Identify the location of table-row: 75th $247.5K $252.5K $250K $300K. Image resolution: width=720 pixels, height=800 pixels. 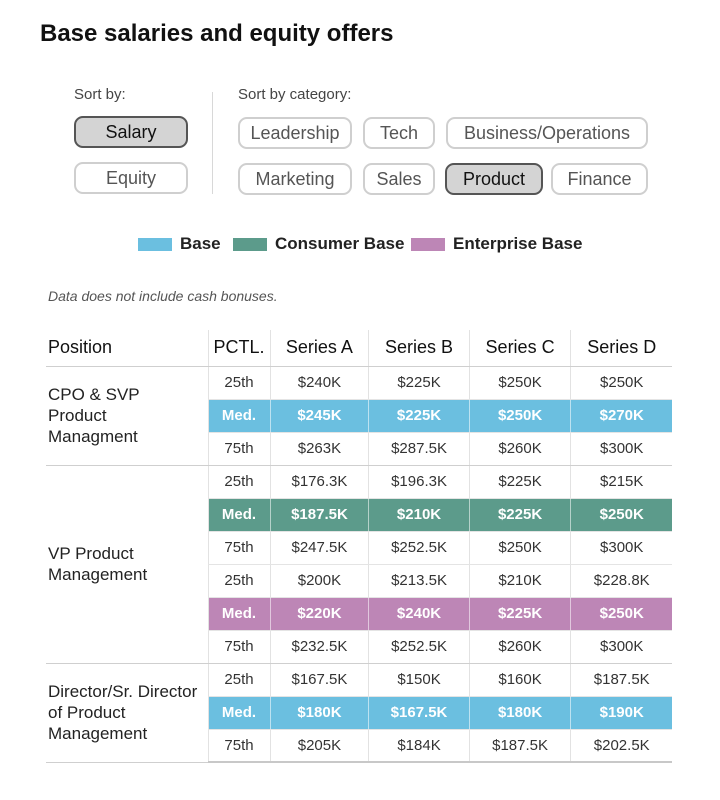
(359, 548).